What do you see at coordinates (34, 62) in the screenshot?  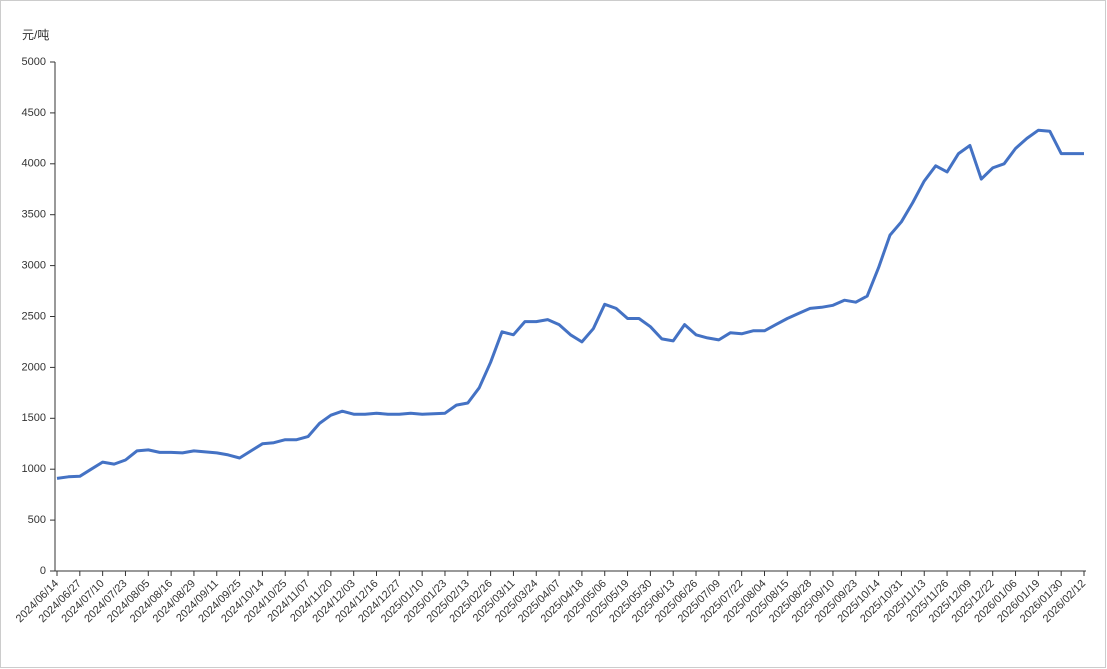 I see `y-tick-label: 5000` at bounding box center [34, 62].